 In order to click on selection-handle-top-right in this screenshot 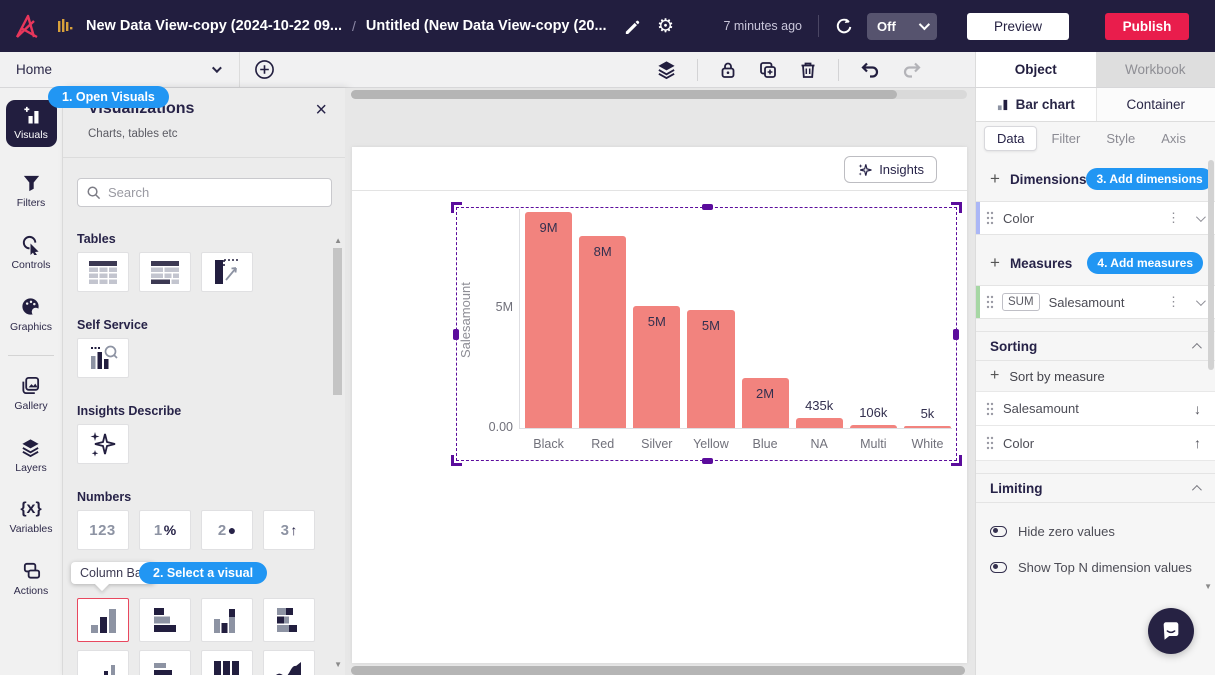, I will do `click(956, 207)`.